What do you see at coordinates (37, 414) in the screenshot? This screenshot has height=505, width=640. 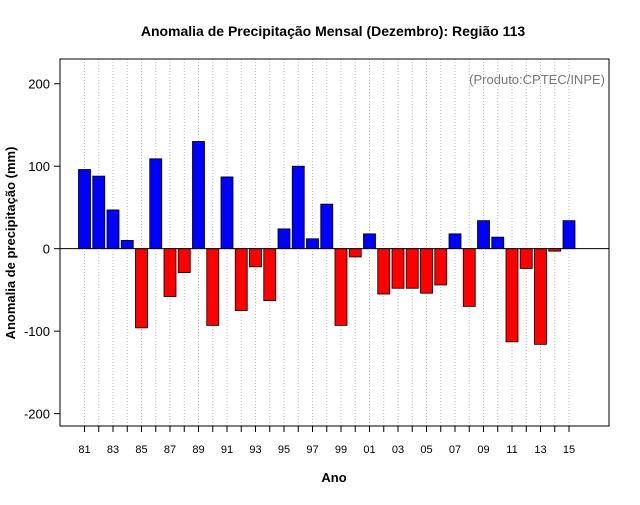 I see `ytick-label--200: -200` at bounding box center [37, 414].